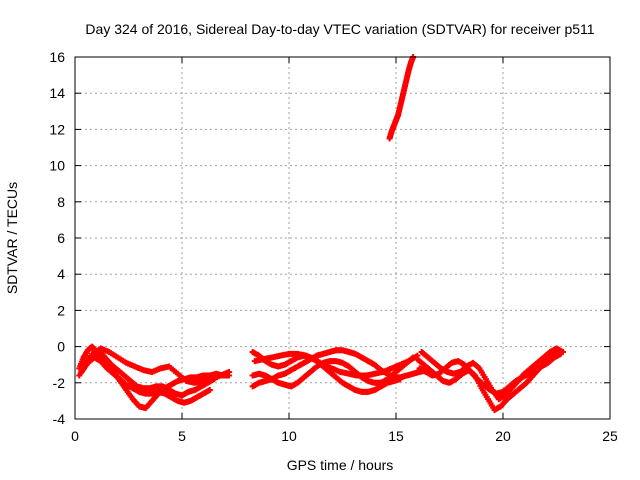 This screenshot has height=480, width=640. I want to click on y-tick-label: 0, so click(61, 347).